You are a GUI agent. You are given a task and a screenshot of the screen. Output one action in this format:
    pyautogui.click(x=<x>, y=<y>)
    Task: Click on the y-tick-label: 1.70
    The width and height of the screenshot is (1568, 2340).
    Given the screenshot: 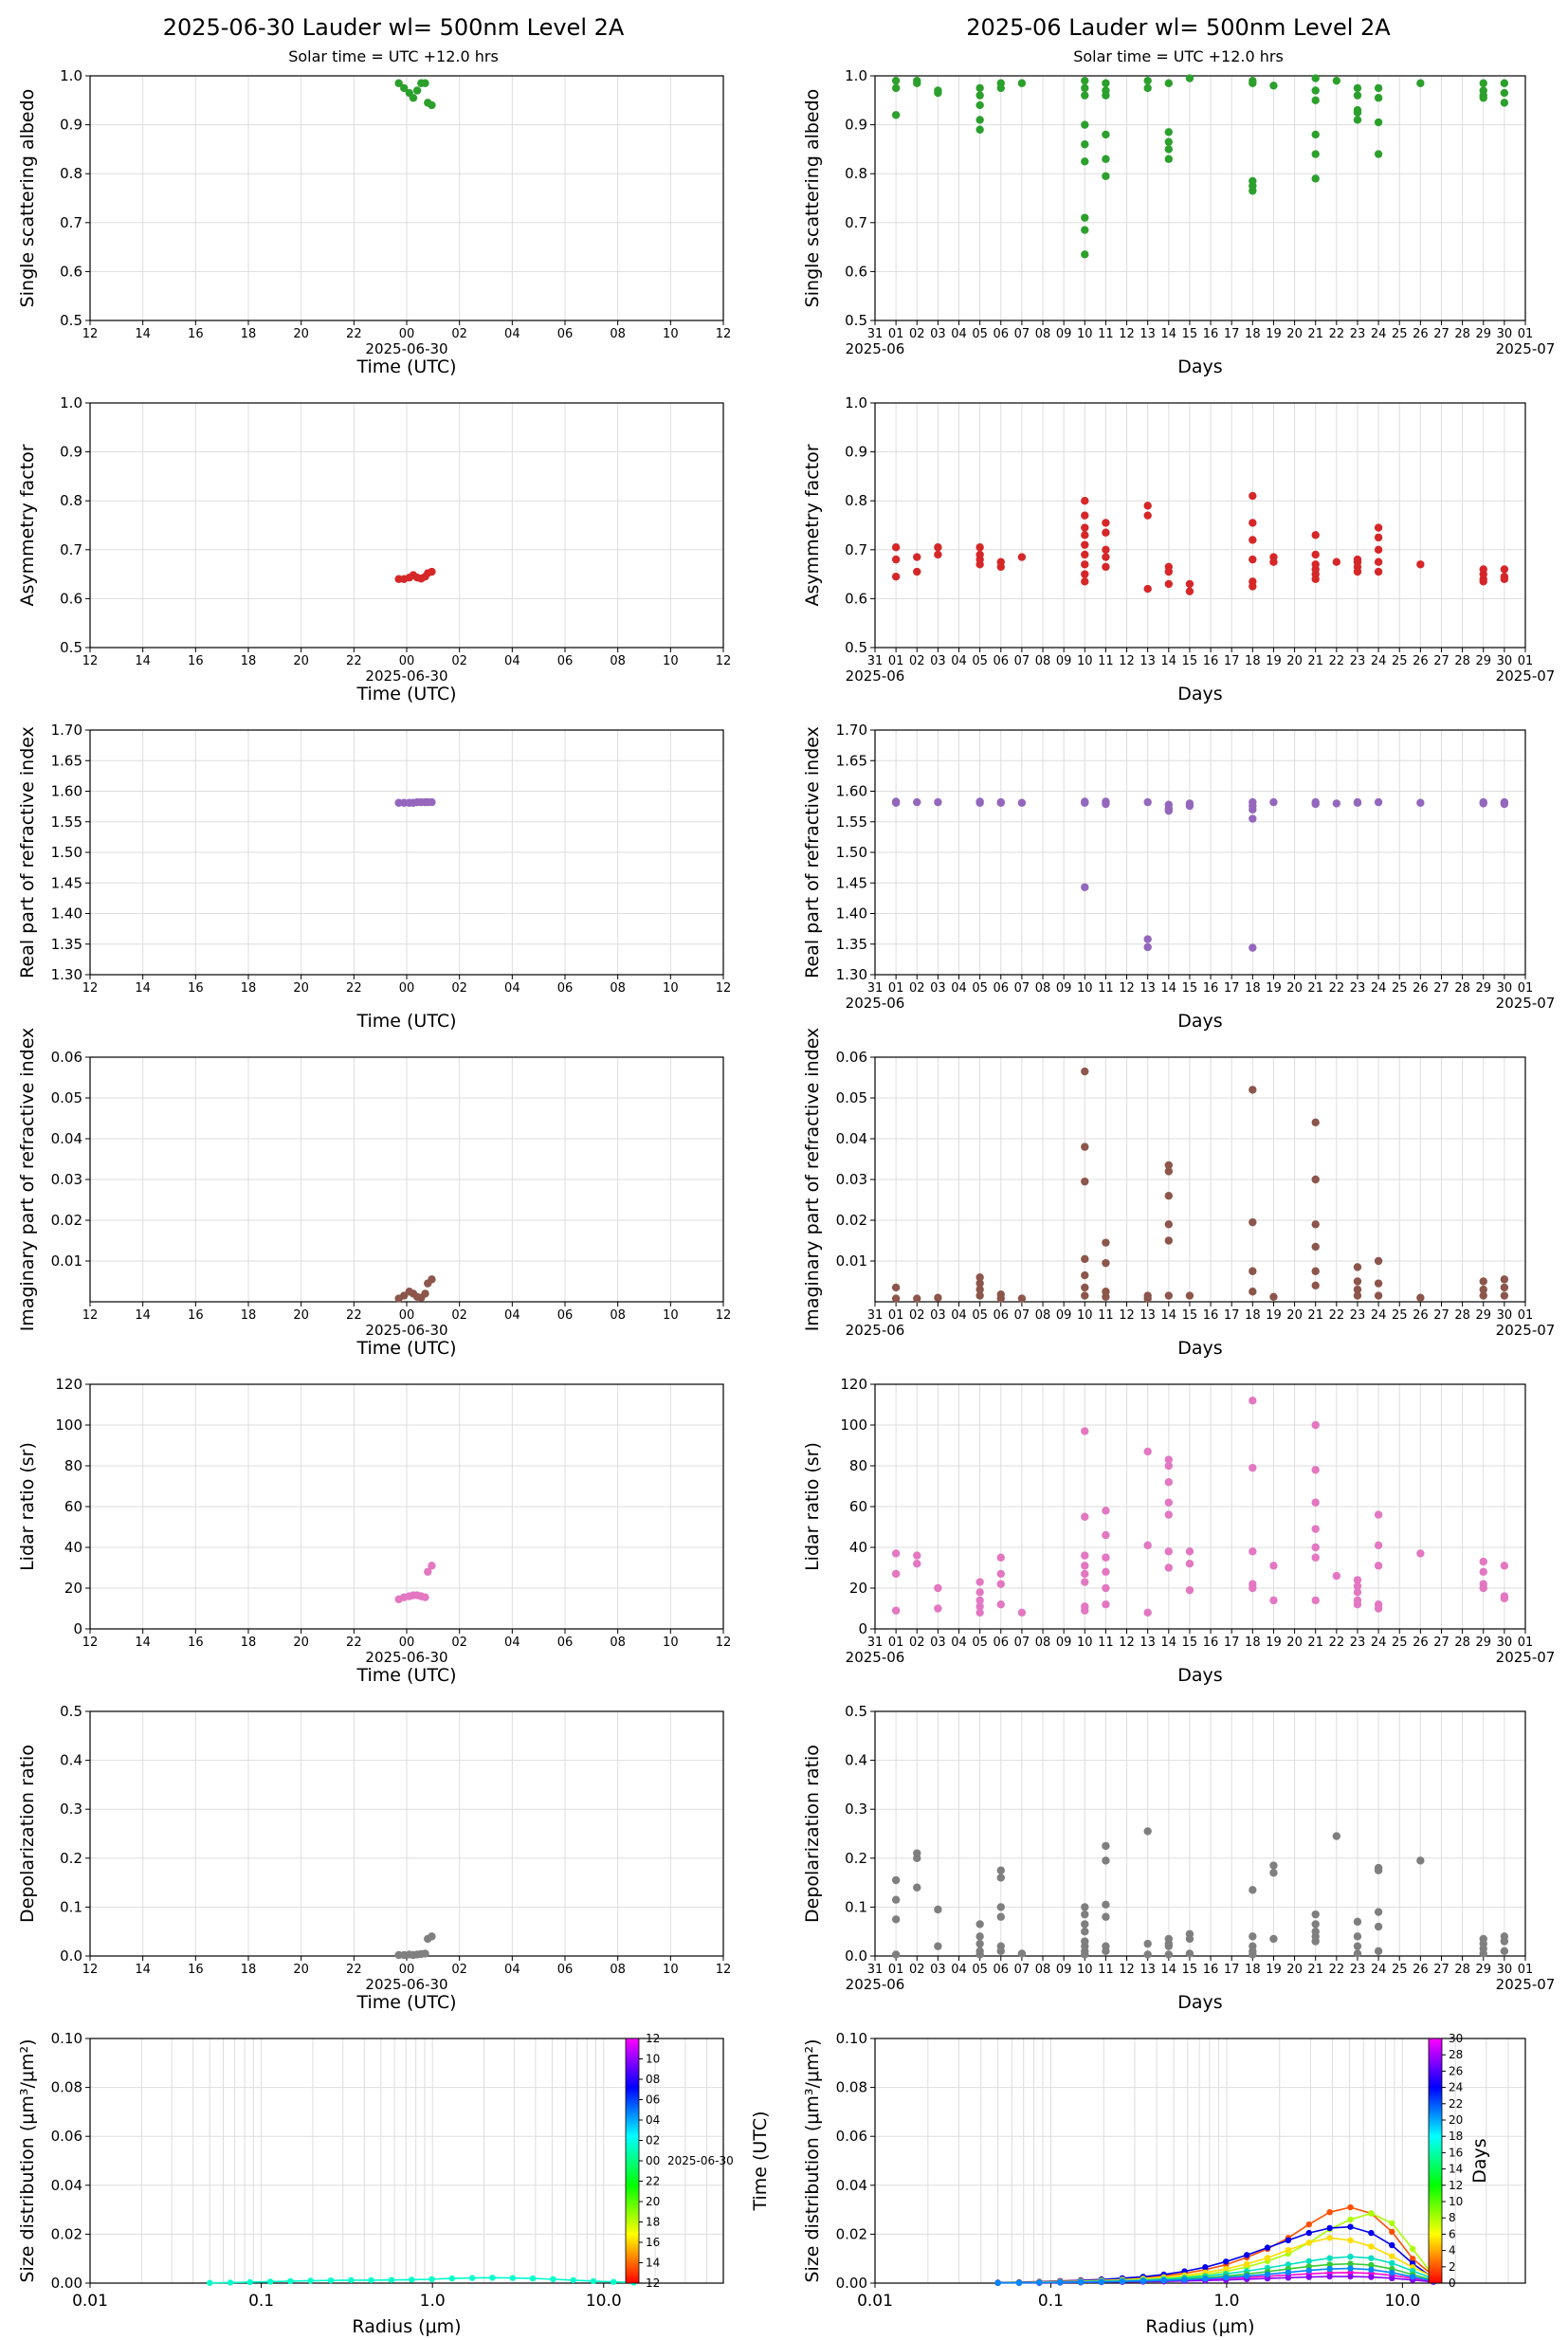 What is the action you would take?
    pyautogui.click(x=66, y=730)
    